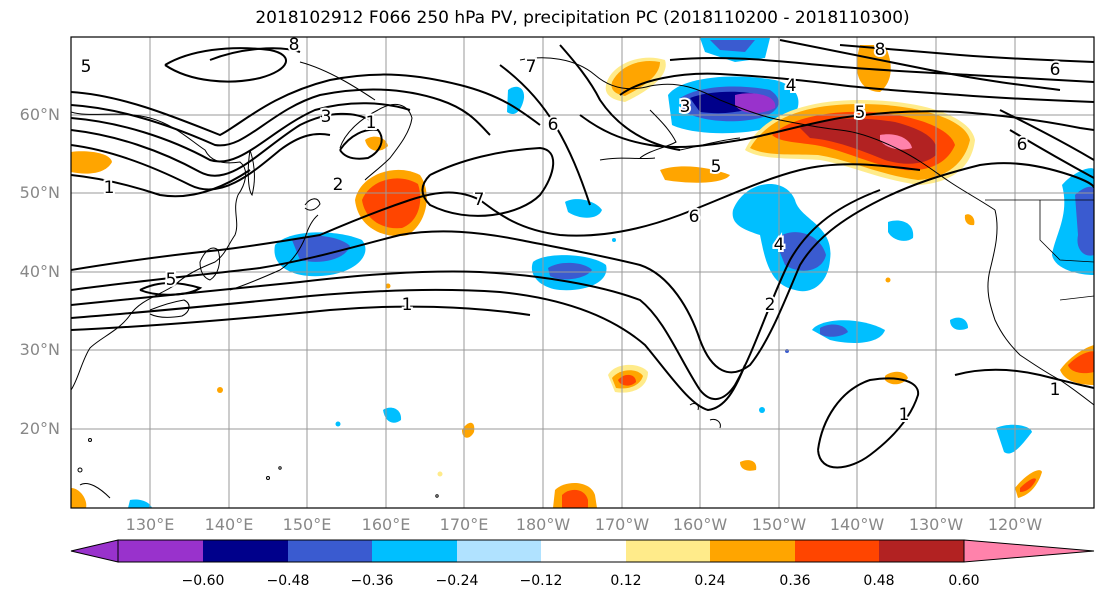  What do you see at coordinates (39, 192) in the screenshot?
I see `lat-label-50n: 50°N` at bounding box center [39, 192].